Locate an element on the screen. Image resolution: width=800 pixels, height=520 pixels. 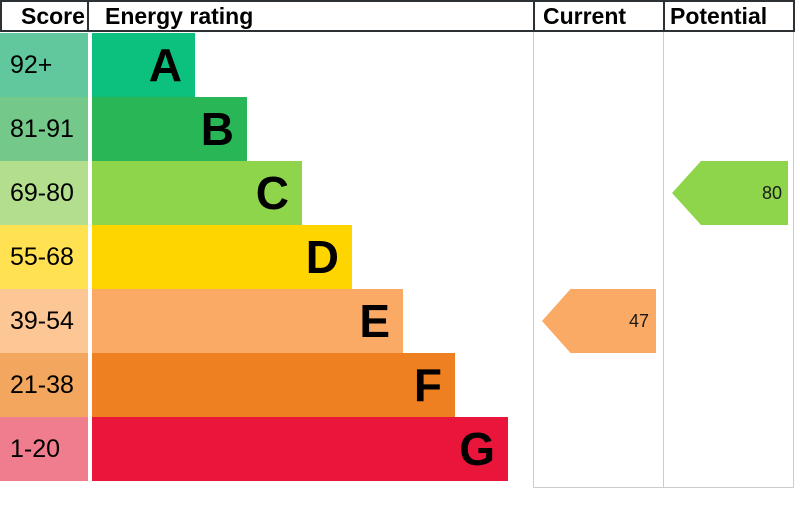
score-range-F: 21-38 is located at coordinates (44, 385).